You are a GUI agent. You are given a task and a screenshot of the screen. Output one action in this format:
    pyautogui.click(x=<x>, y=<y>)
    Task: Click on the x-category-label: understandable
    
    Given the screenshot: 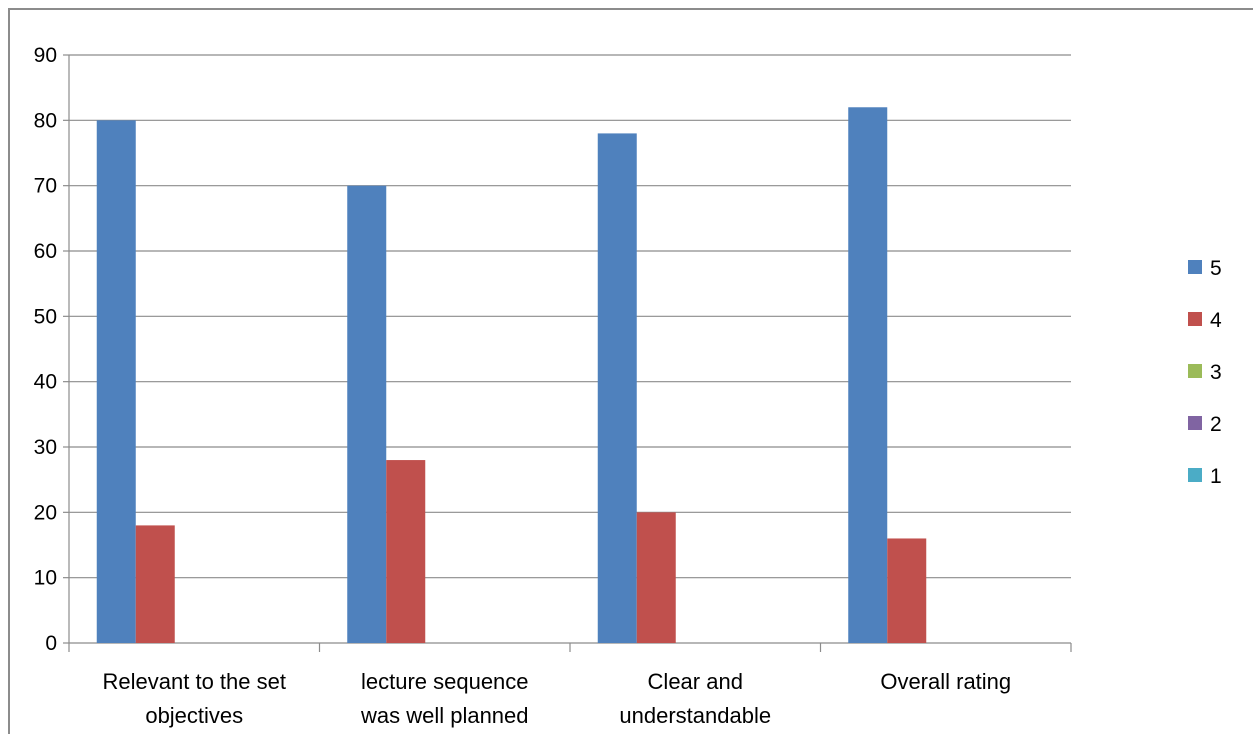 What is the action you would take?
    pyautogui.click(x=695, y=715)
    